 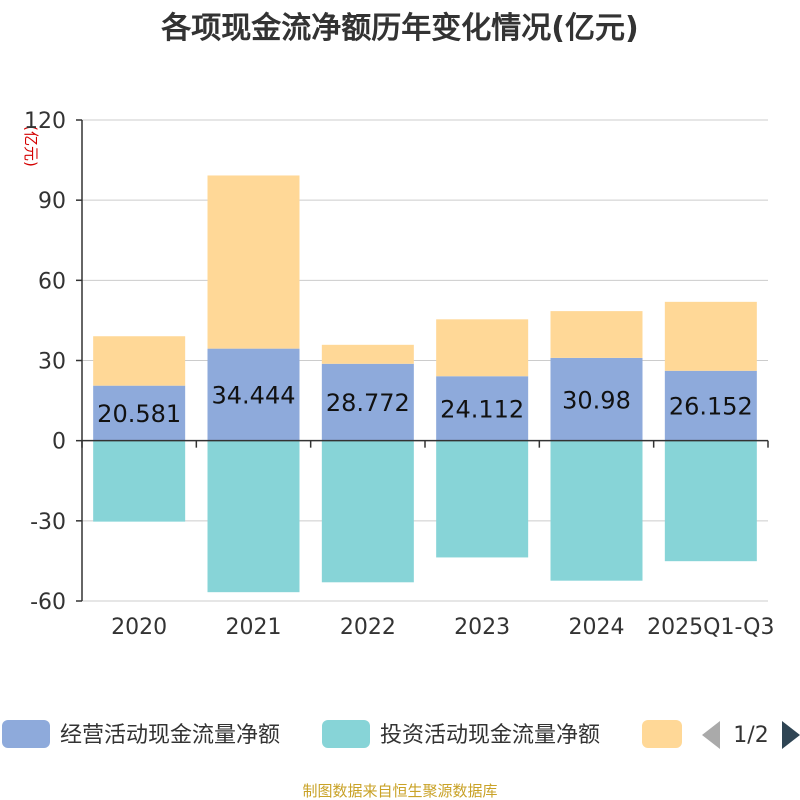 I want to click on bar-value-label: 34.444, so click(x=254, y=396).